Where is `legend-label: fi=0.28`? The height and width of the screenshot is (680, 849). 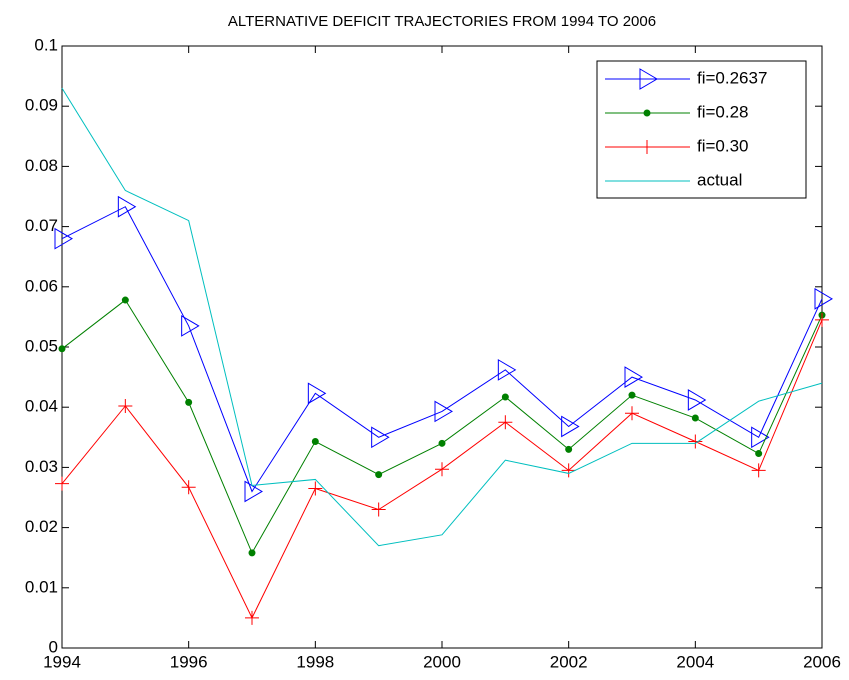 legend-label: fi=0.28 is located at coordinates (723, 111).